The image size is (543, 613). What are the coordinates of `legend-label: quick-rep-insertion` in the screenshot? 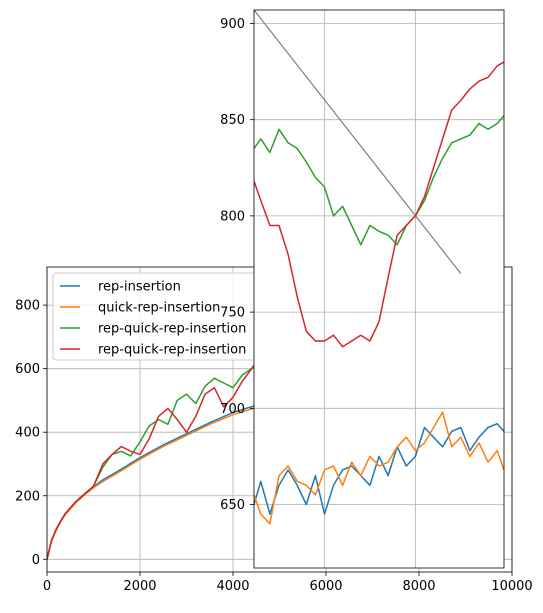 It's located at (159, 308).